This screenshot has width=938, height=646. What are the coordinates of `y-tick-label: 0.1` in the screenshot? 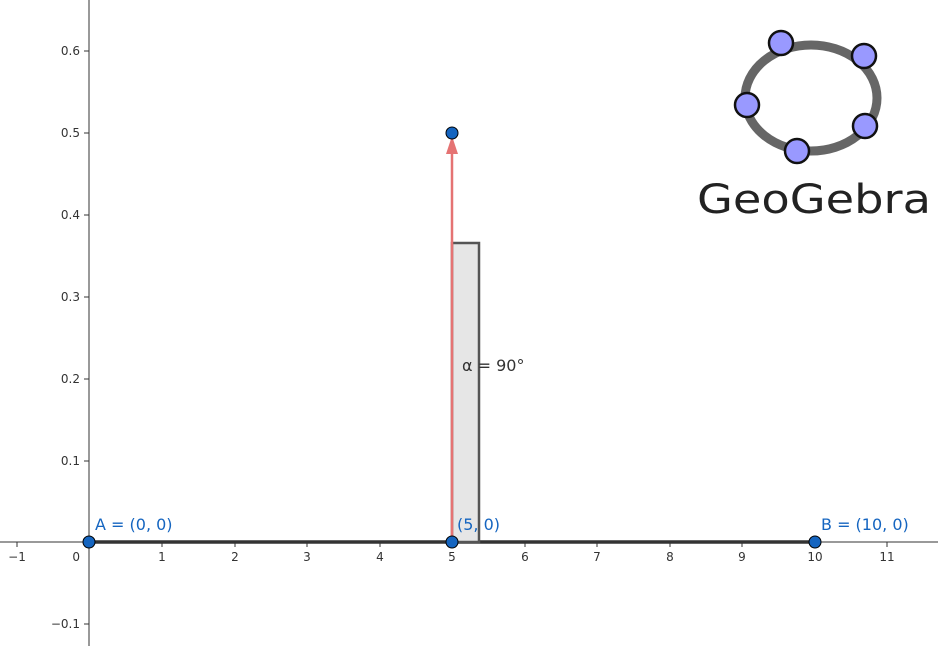 It's located at (70, 461).